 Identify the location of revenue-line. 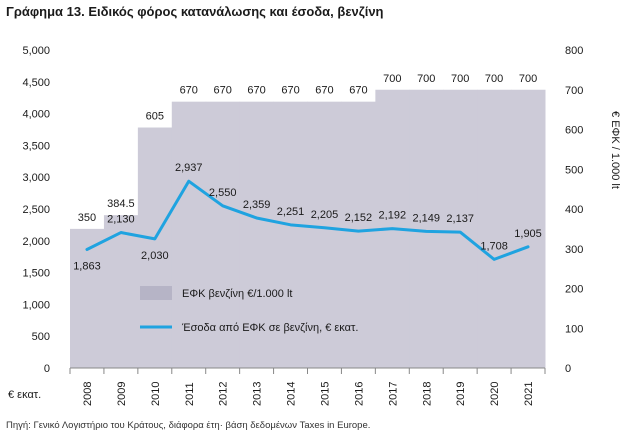
(307, 220).